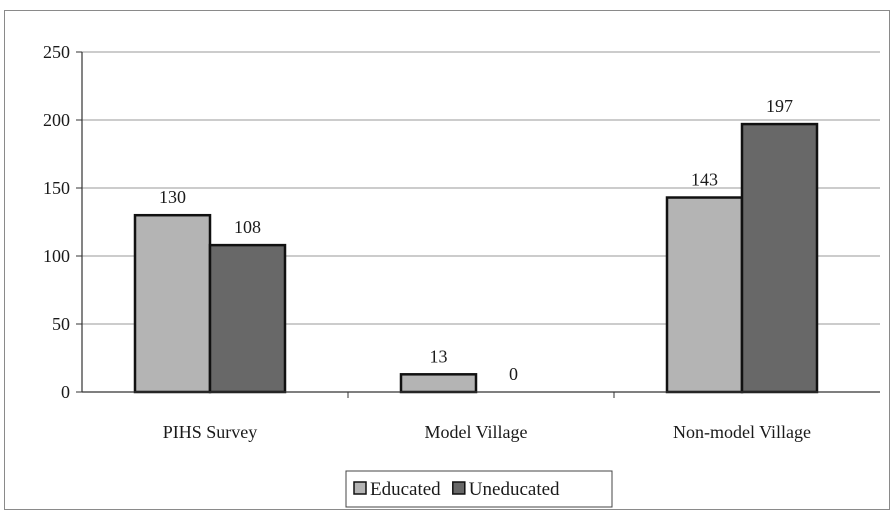  What do you see at coordinates (247, 227) in the screenshot?
I see `data-label: 108` at bounding box center [247, 227].